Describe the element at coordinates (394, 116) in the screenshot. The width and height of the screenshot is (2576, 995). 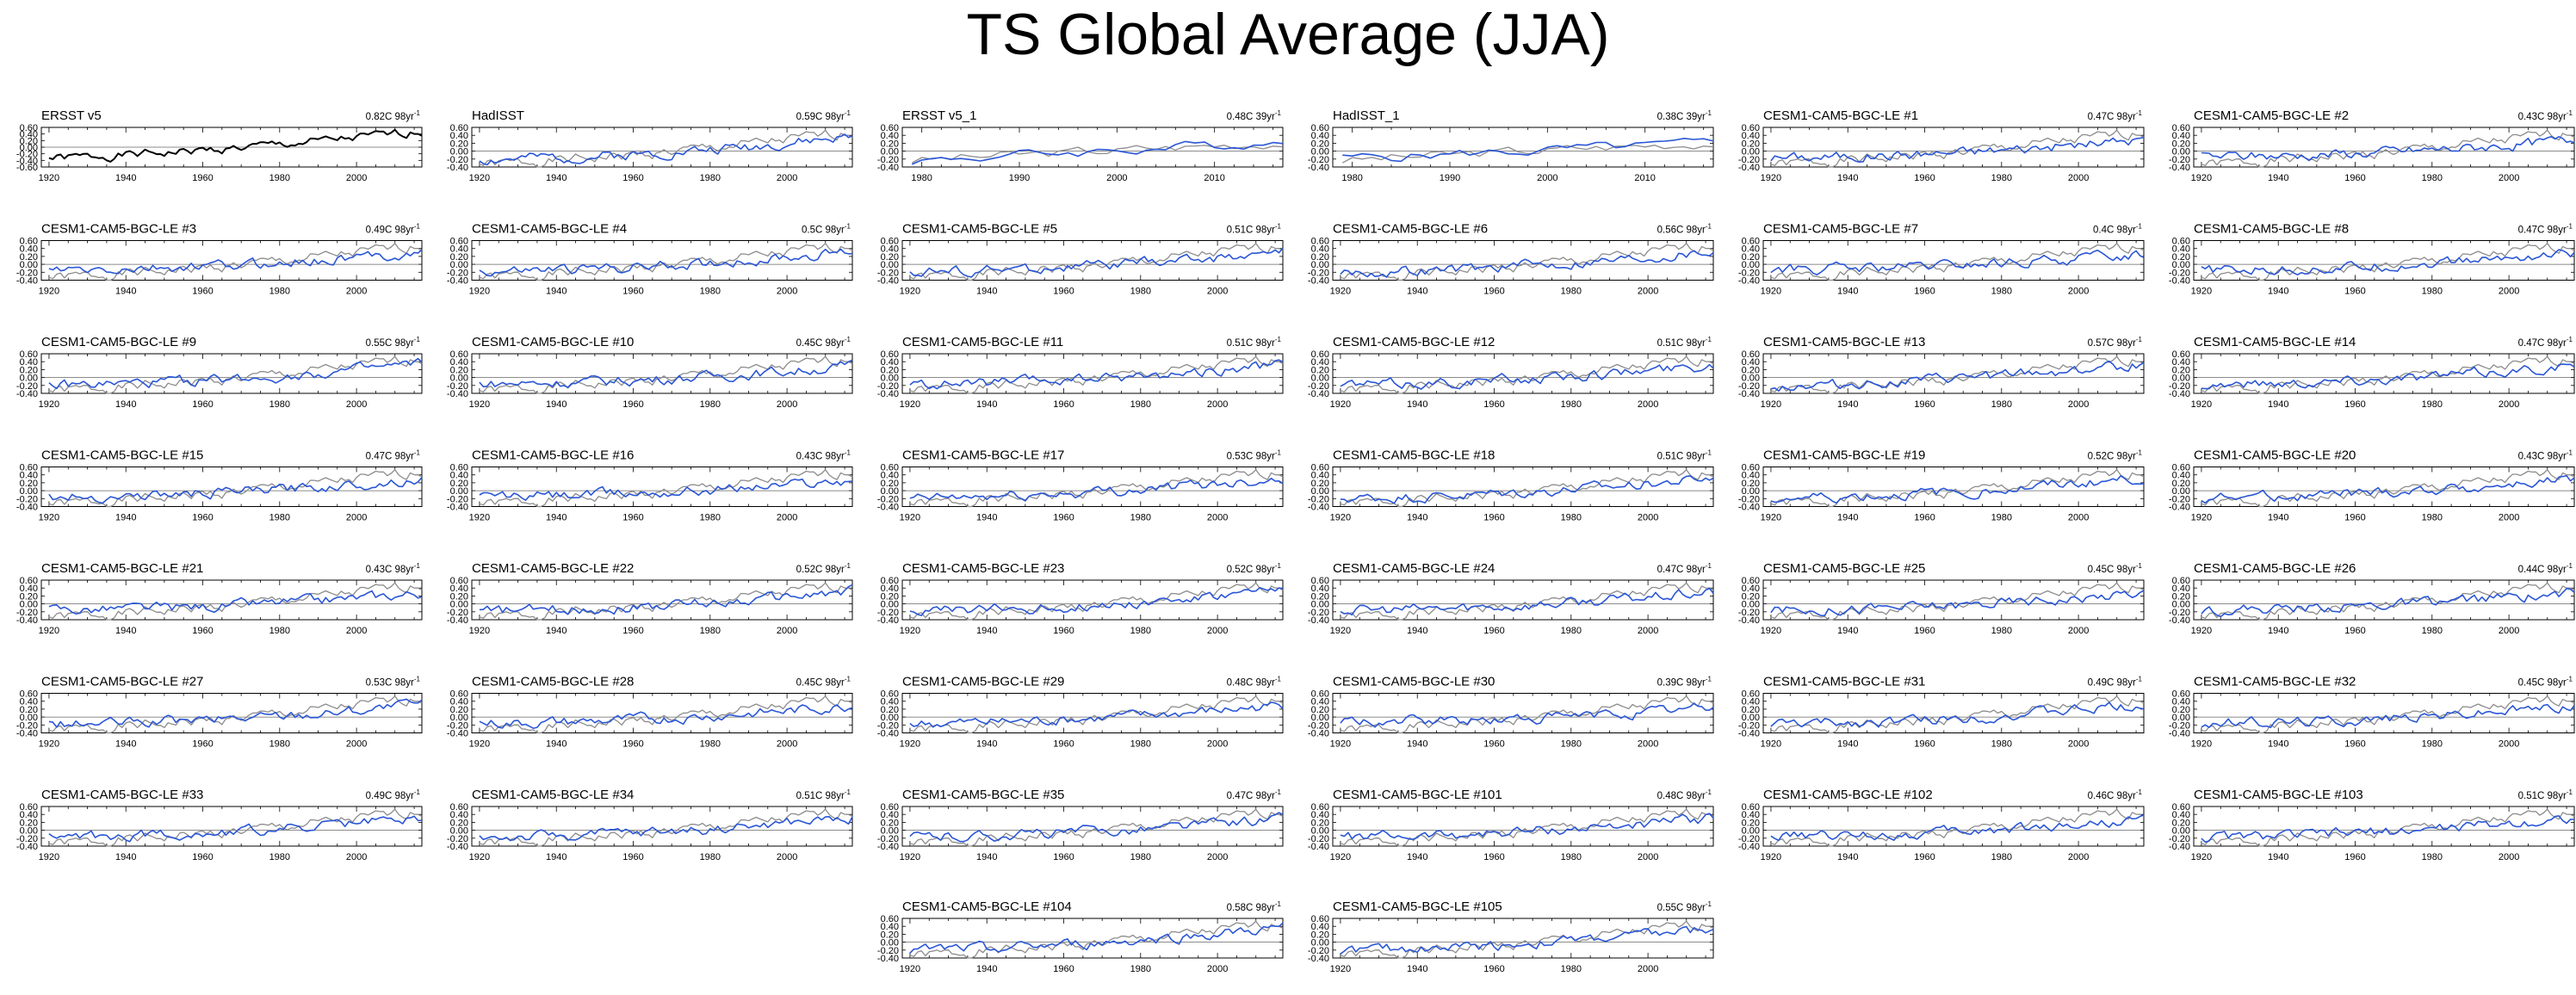
I see `trend-label: 0.82C 98yr-1` at that location.